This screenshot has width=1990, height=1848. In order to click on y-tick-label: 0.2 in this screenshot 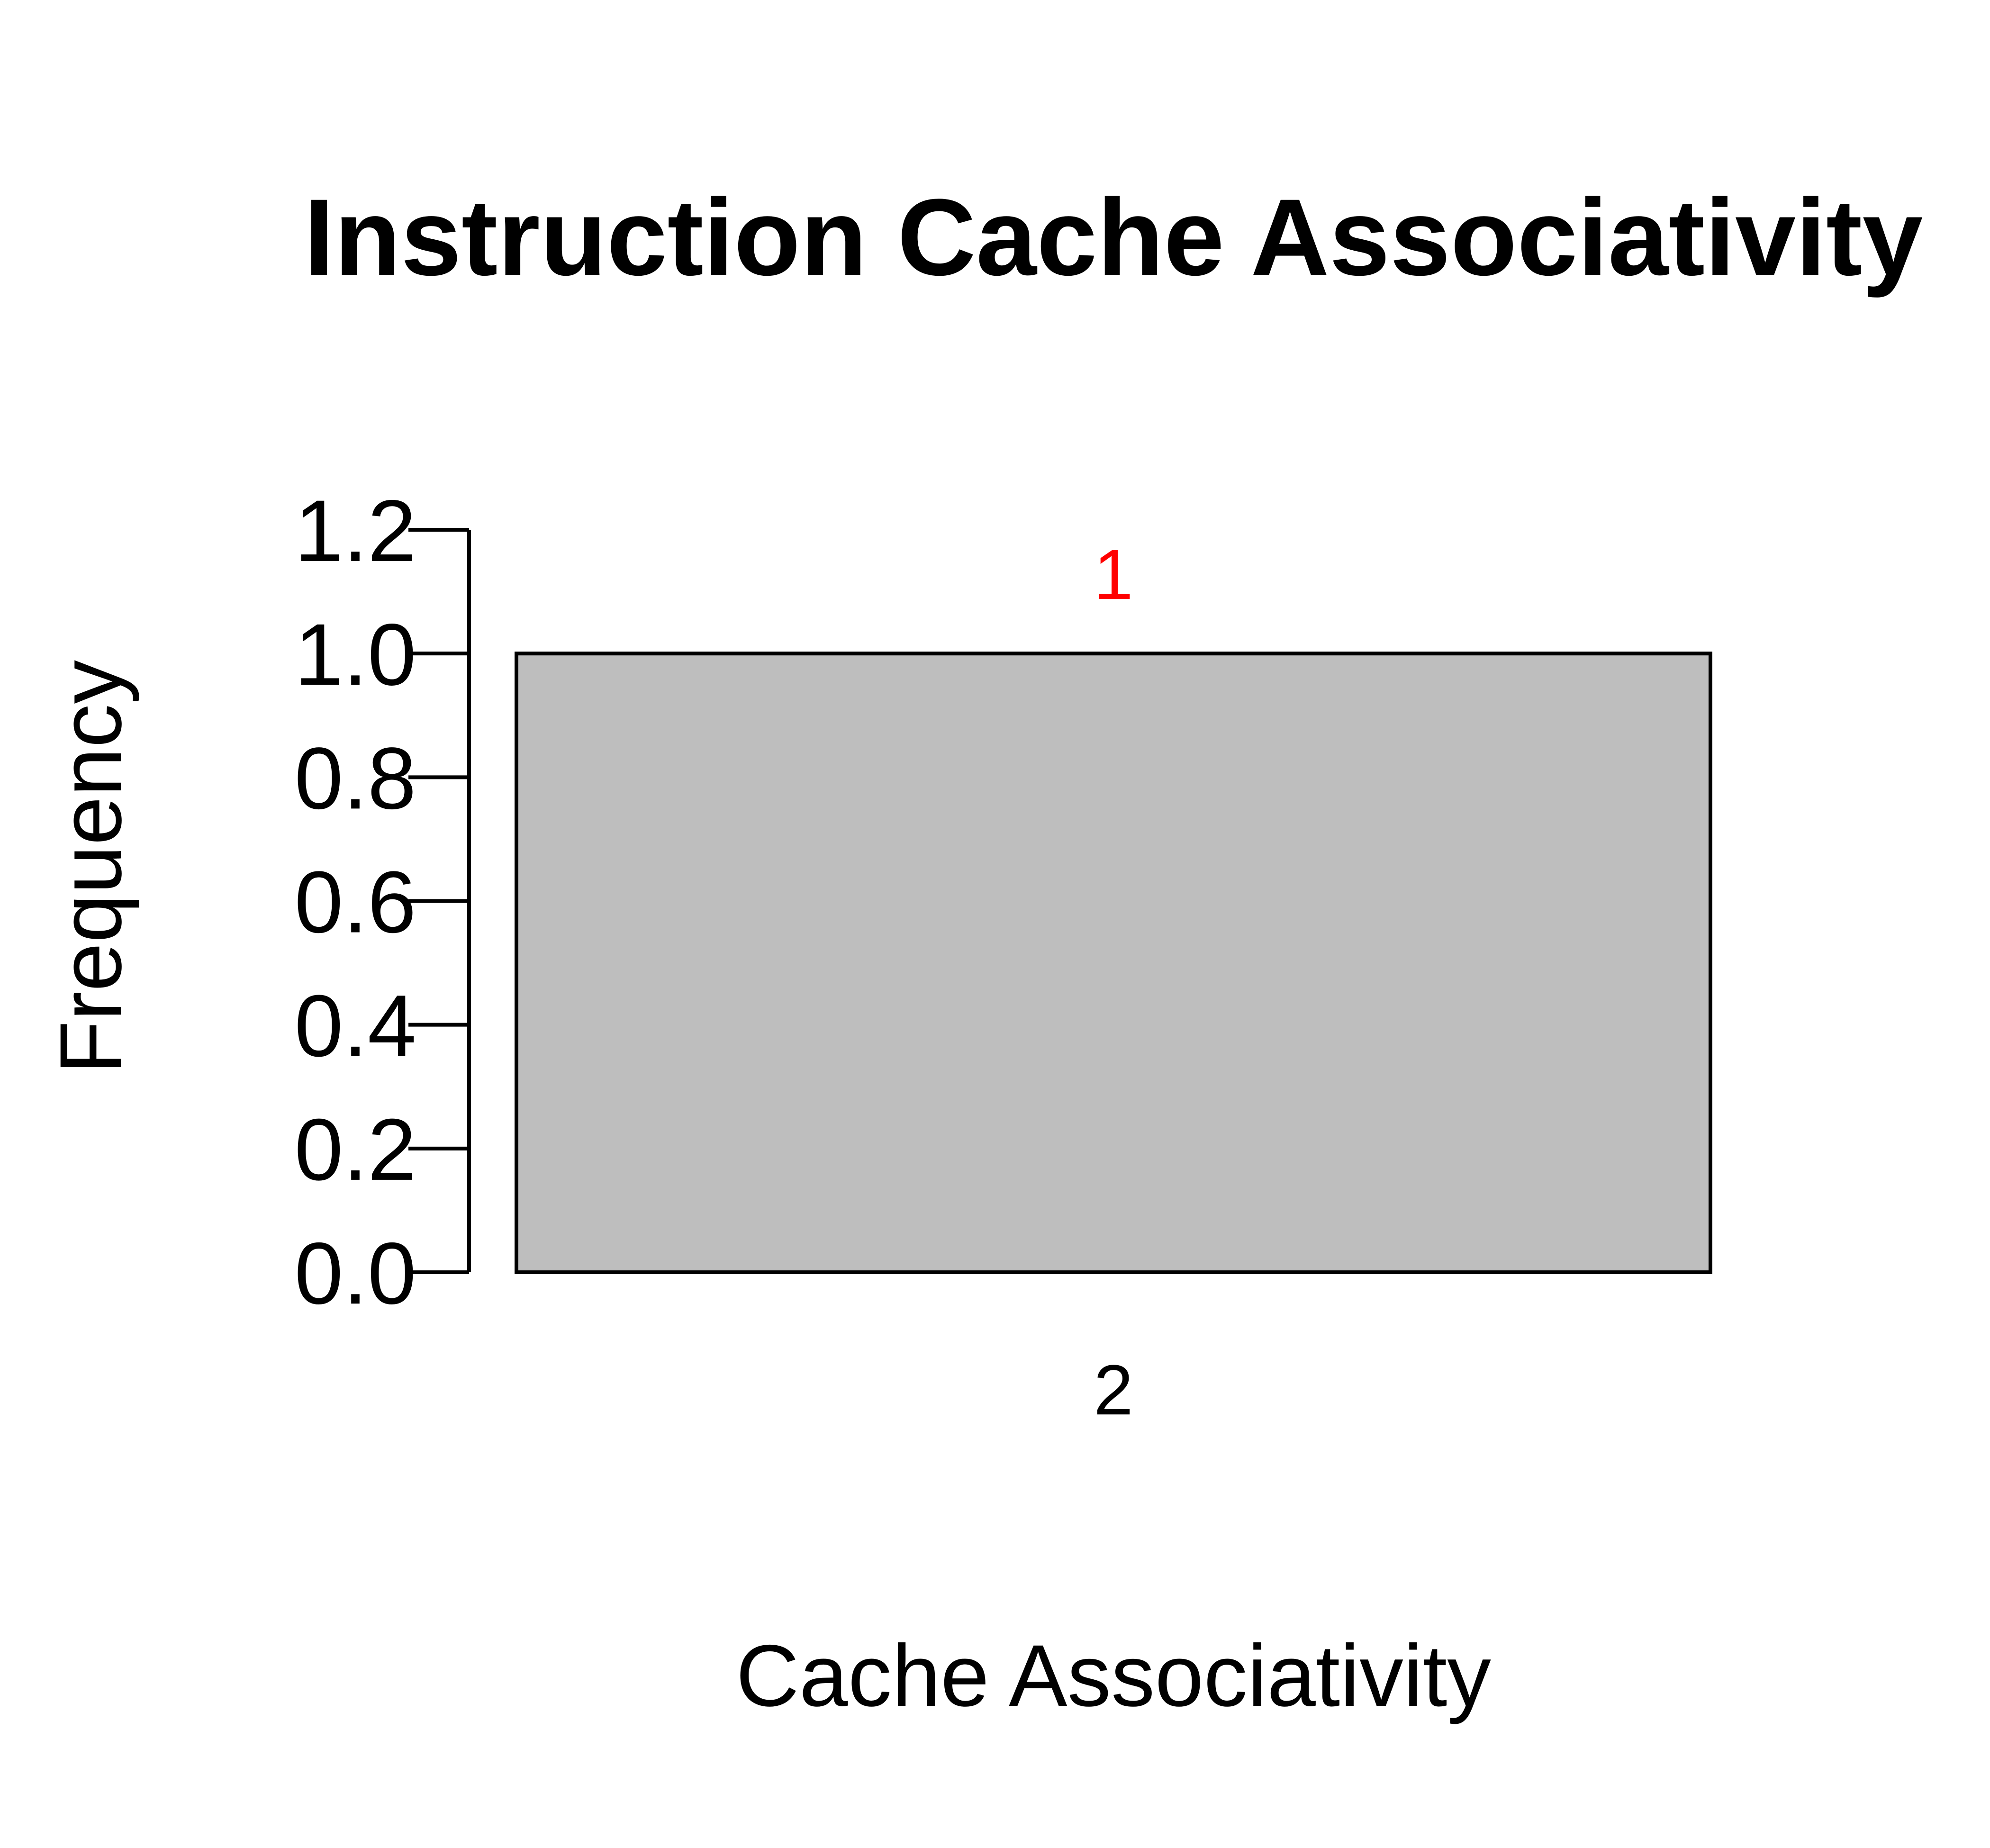, I will do `click(355, 1150)`.